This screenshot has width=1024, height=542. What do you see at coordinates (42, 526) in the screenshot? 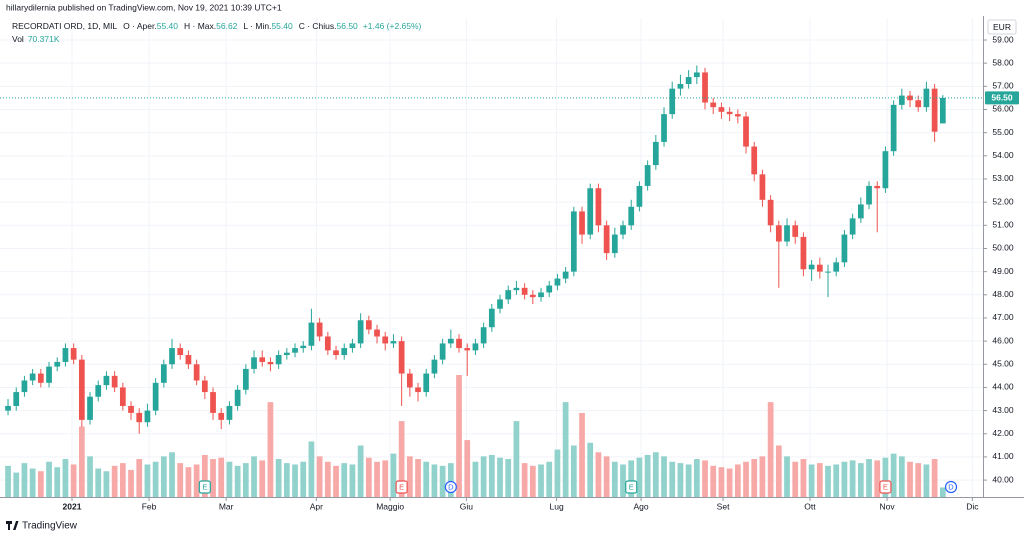
I see `logo: TradingView` at bounding box center [42, 526].